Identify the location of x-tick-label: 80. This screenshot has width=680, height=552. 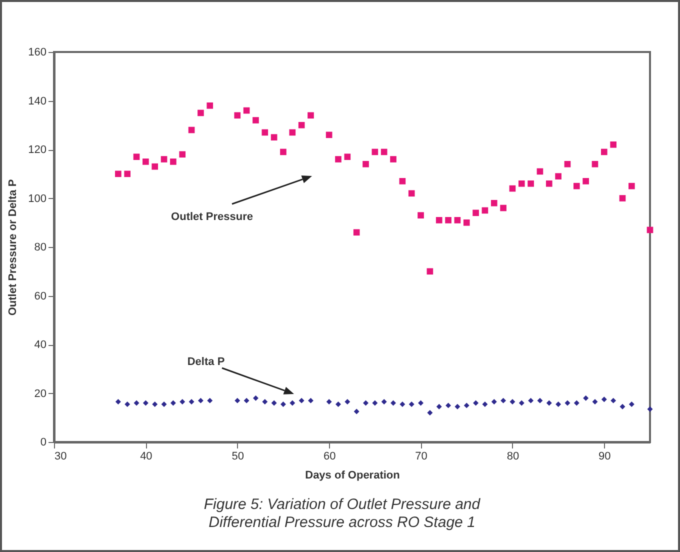
(513, 456).